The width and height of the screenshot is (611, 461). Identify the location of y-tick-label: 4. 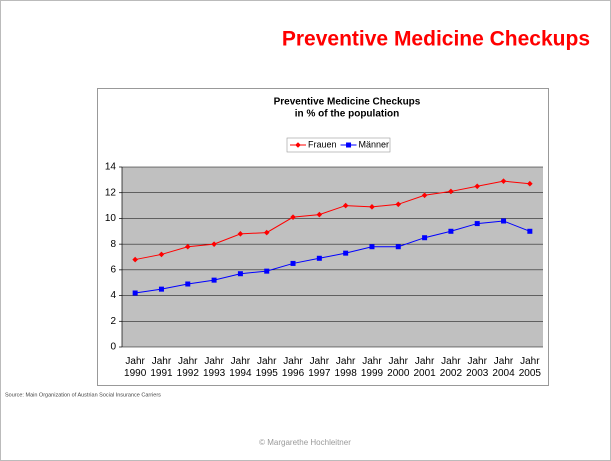
(113, 295).